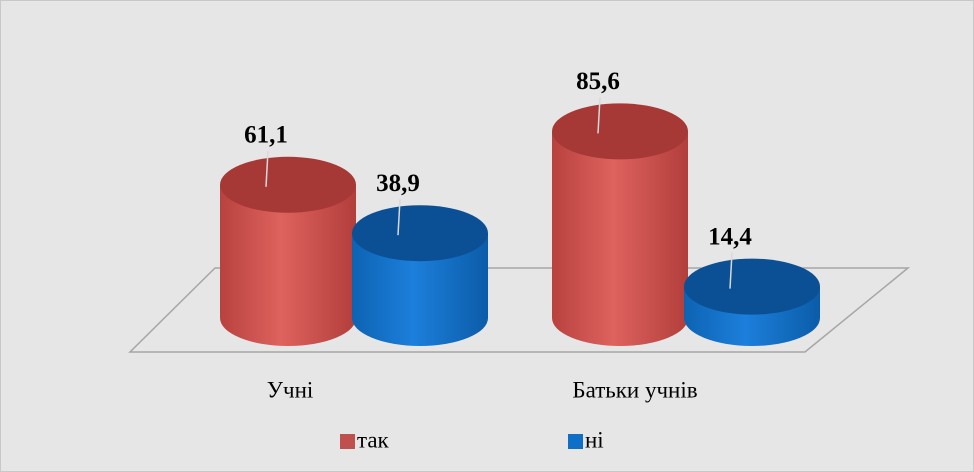 This screenshot has height=472, width=974. I want to click on value-label: 61,1, so click(266, 135).